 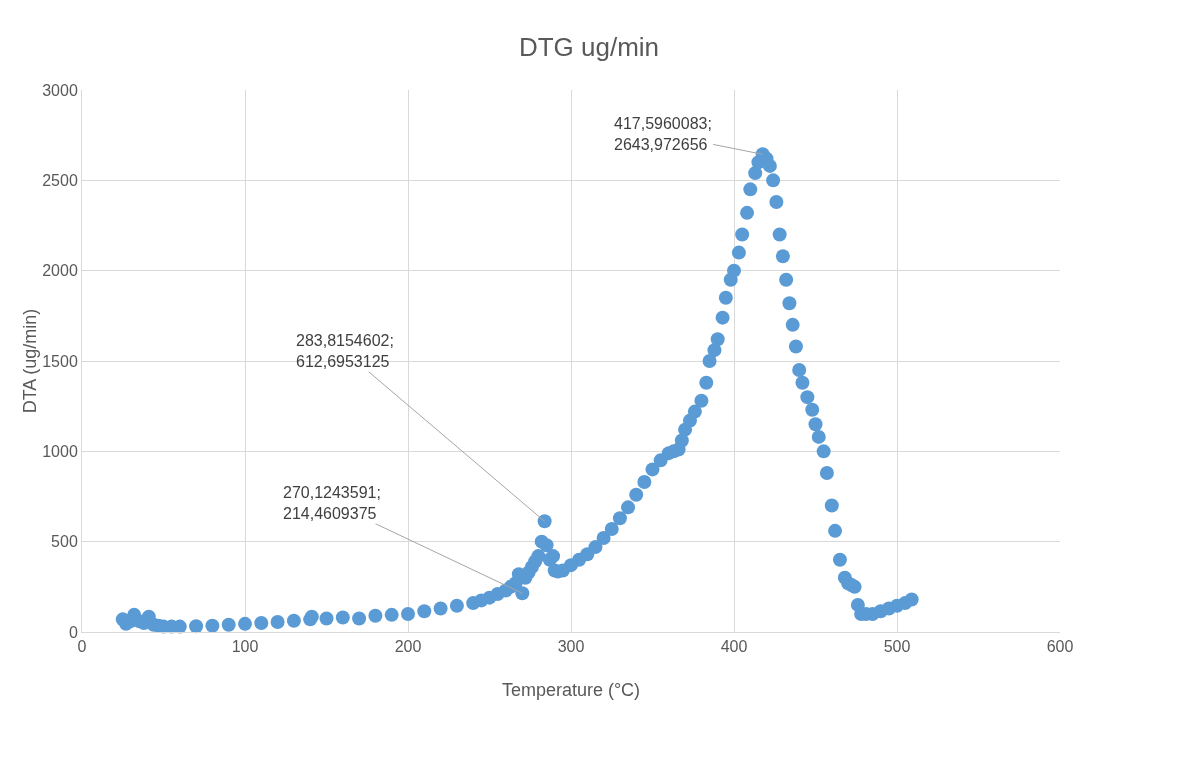 I want to click on y-tick-label: 500, so click(x=64, y=542).